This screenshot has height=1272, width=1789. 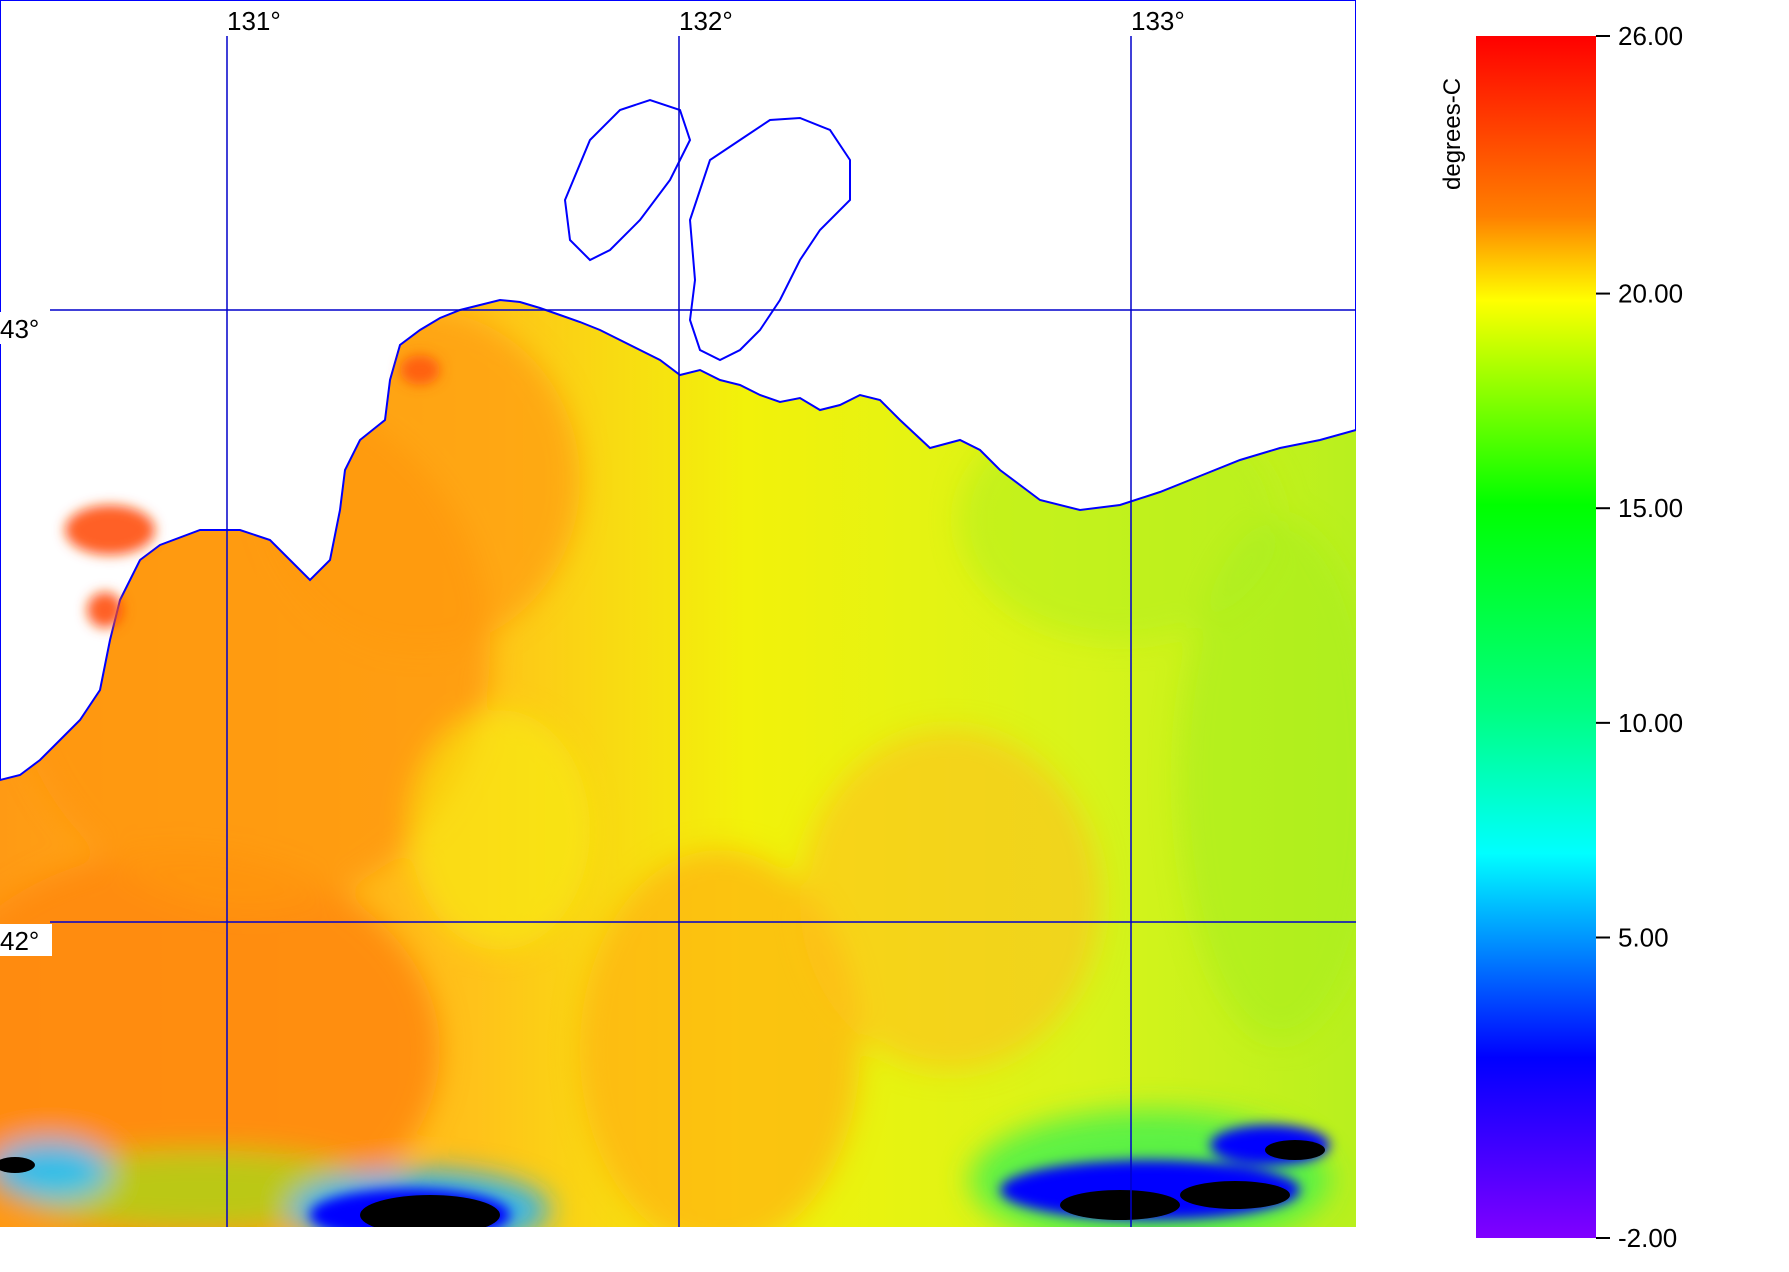 I want to click on colorbar-tick-label: 5.00, so click(x=1643, y=938).